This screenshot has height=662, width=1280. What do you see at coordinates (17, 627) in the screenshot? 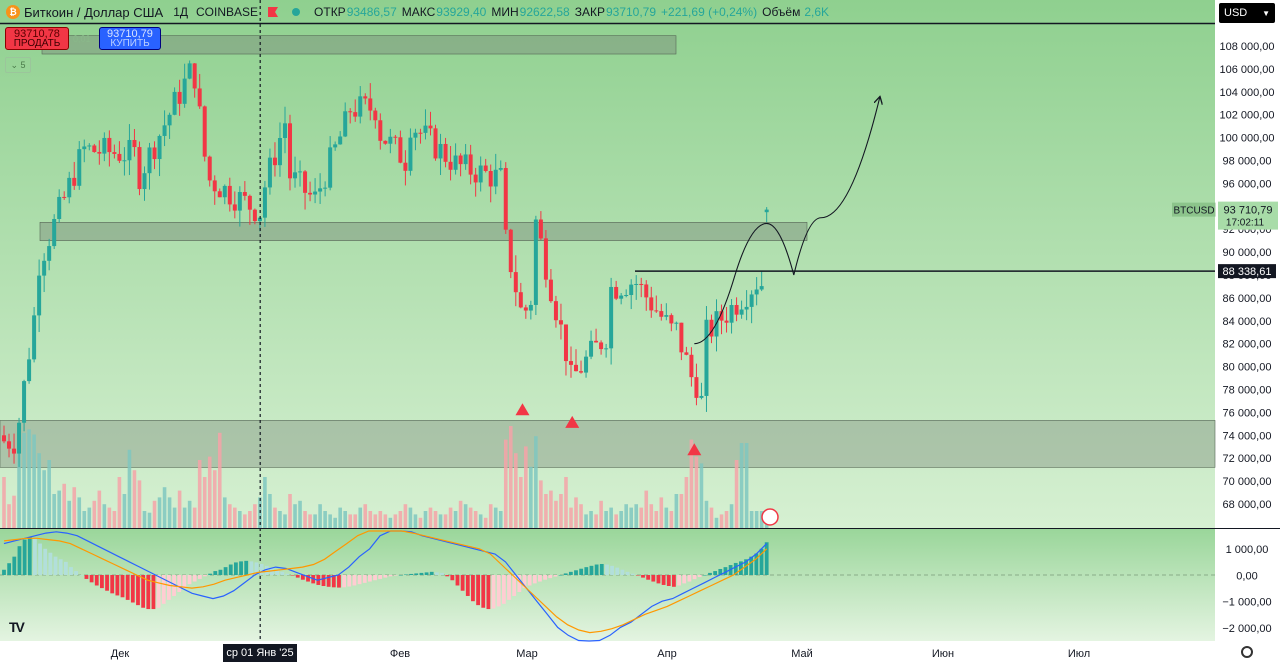
I see `tradingview-logo-icon: TV` at bounding box center [17, 627].